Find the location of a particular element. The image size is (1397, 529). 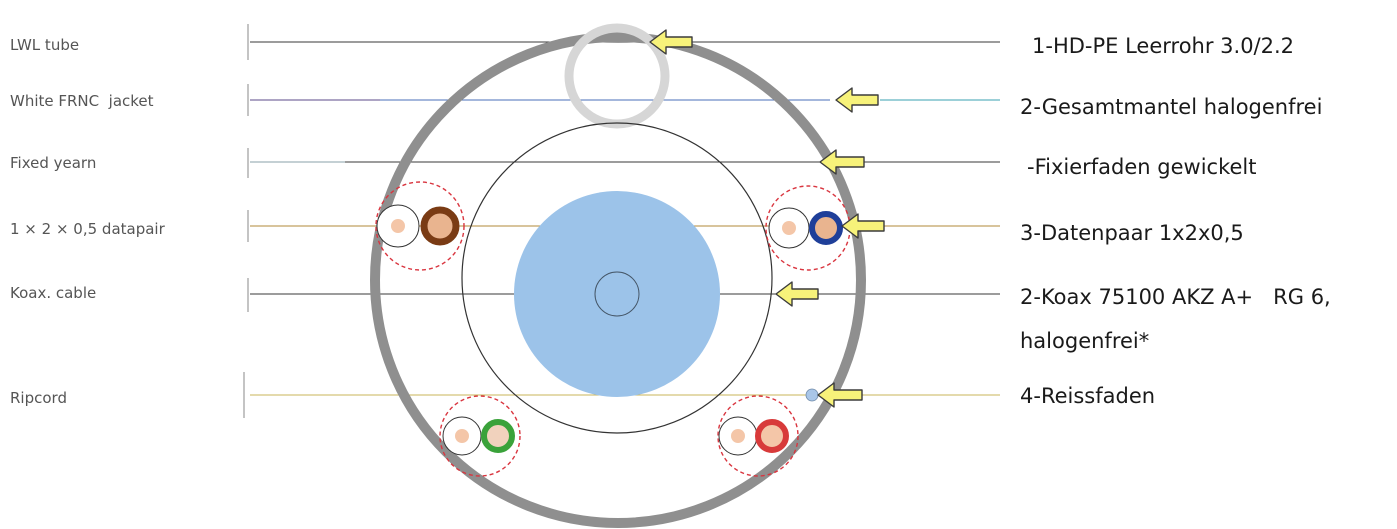

label-datenpaar: 3-Datenpaar 1x2x0,5 is located at coordinates (1132, 233).